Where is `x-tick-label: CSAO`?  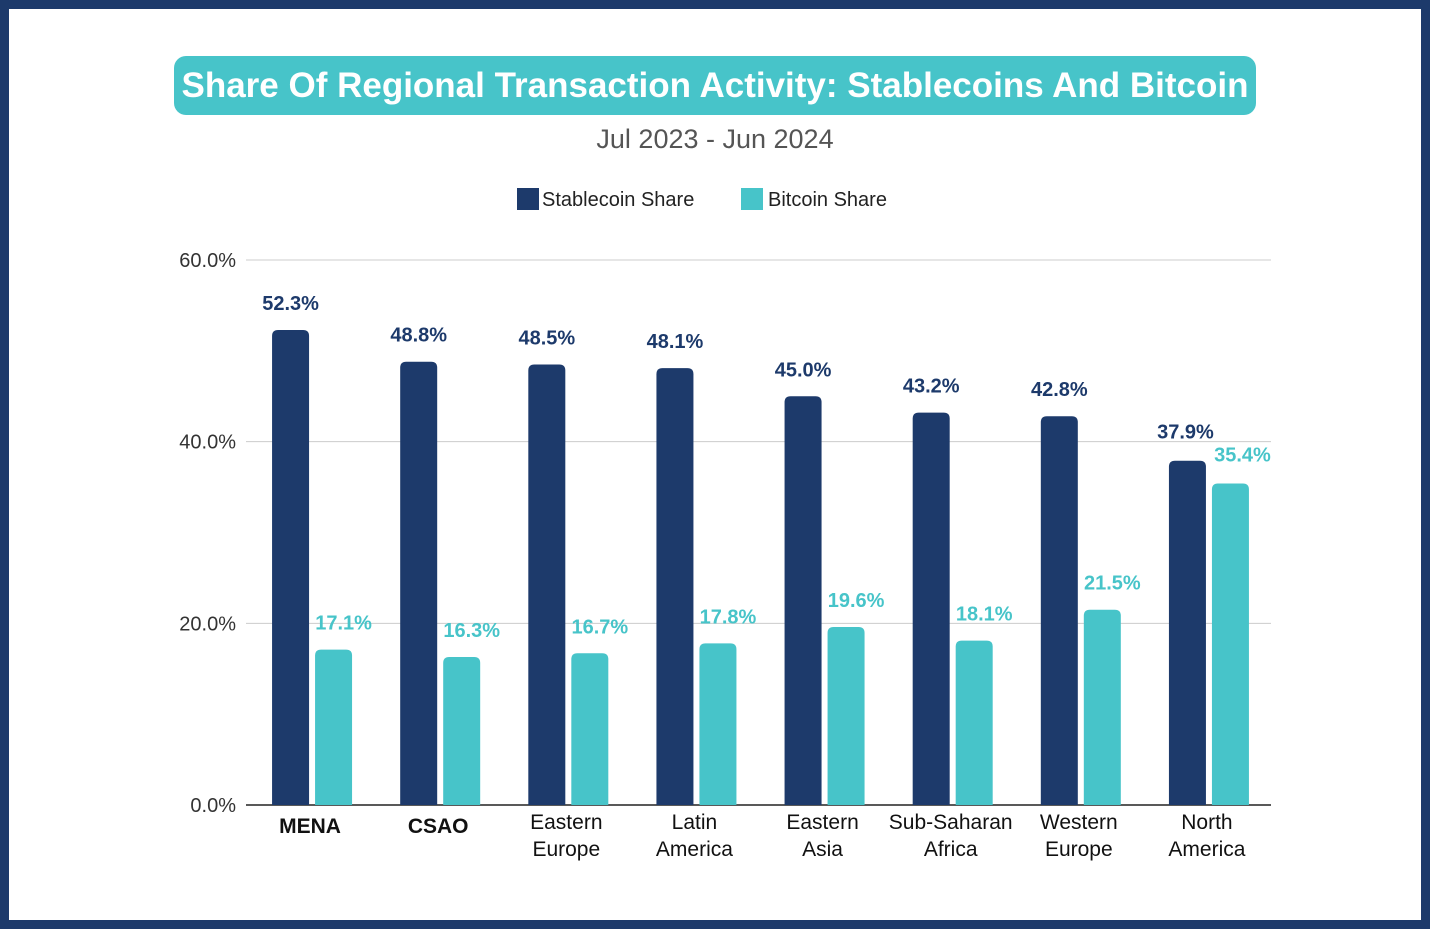
x-tick-label: CSAO is located at coordinates (438, 826).